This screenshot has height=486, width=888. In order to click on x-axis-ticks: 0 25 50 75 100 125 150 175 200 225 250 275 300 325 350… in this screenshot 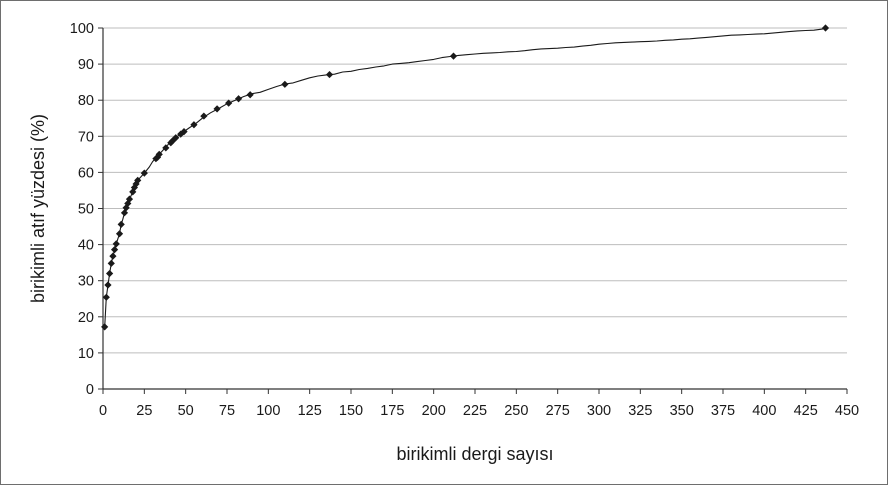, I will do `click(479, 404)`.